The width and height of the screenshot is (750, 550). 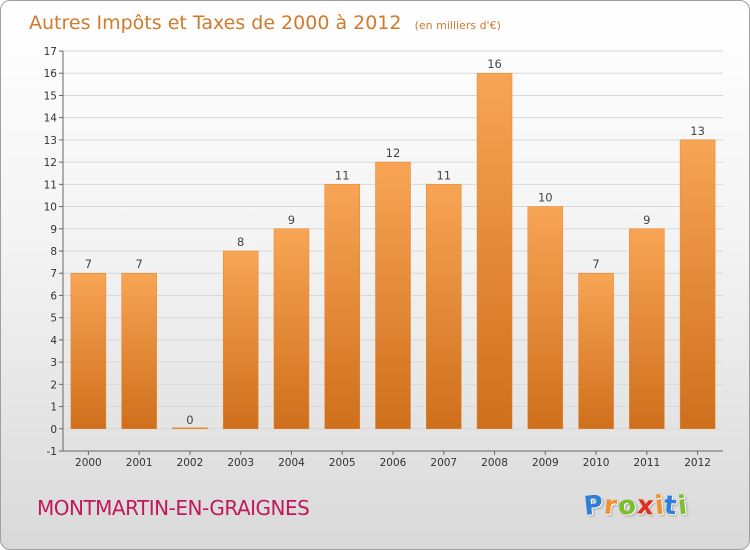 What do you see at coordinates (53, 252) in the screenshot?
I see `y-tick-label: 8` at bounding box center [53, 252].